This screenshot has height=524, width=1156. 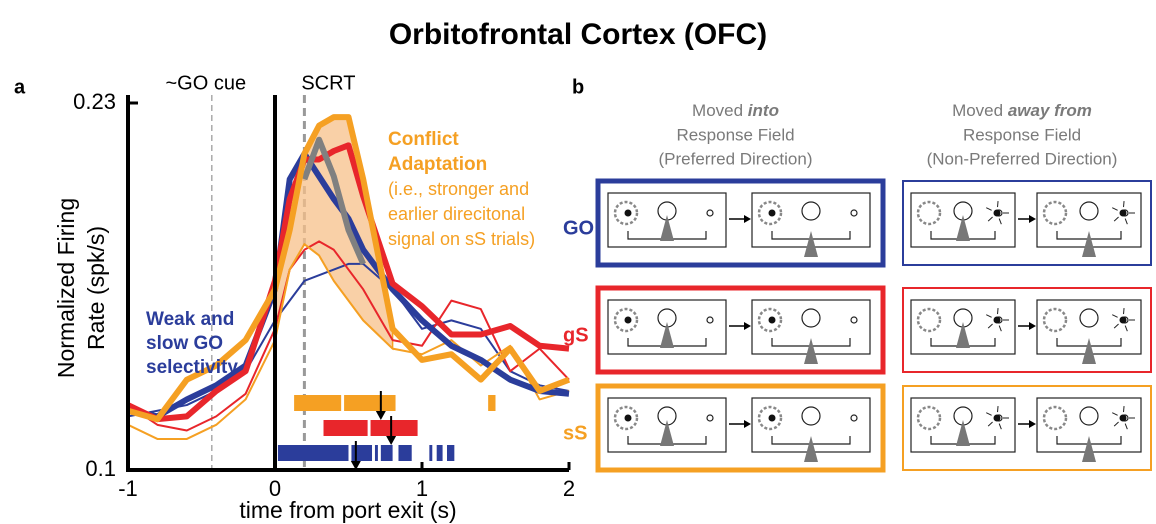 What do you see at coordinates (380, 415) in the screenshot?
I see `onset-arrowhead` at bounding box center [380, 415].